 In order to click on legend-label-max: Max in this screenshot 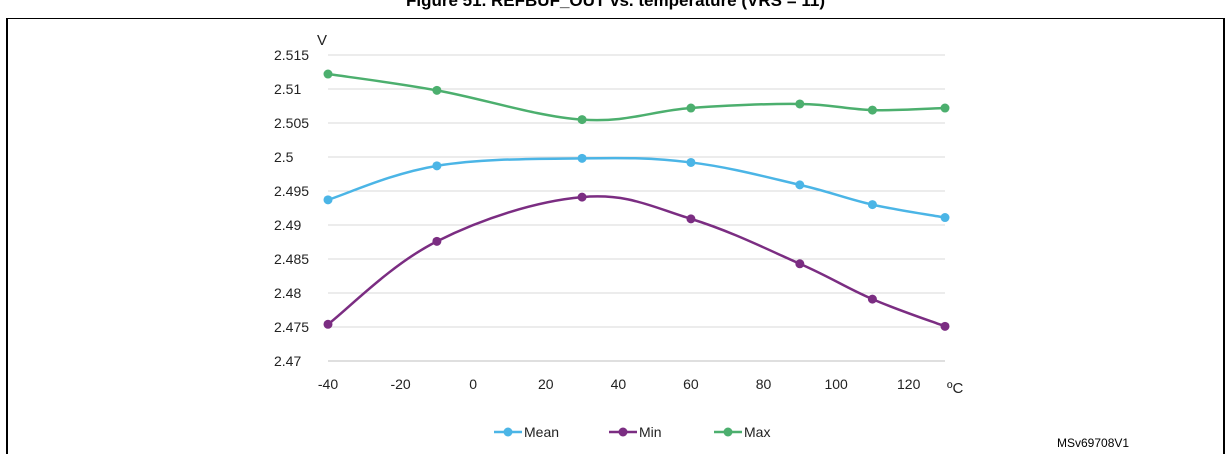, I will do `click(757, 432)`.